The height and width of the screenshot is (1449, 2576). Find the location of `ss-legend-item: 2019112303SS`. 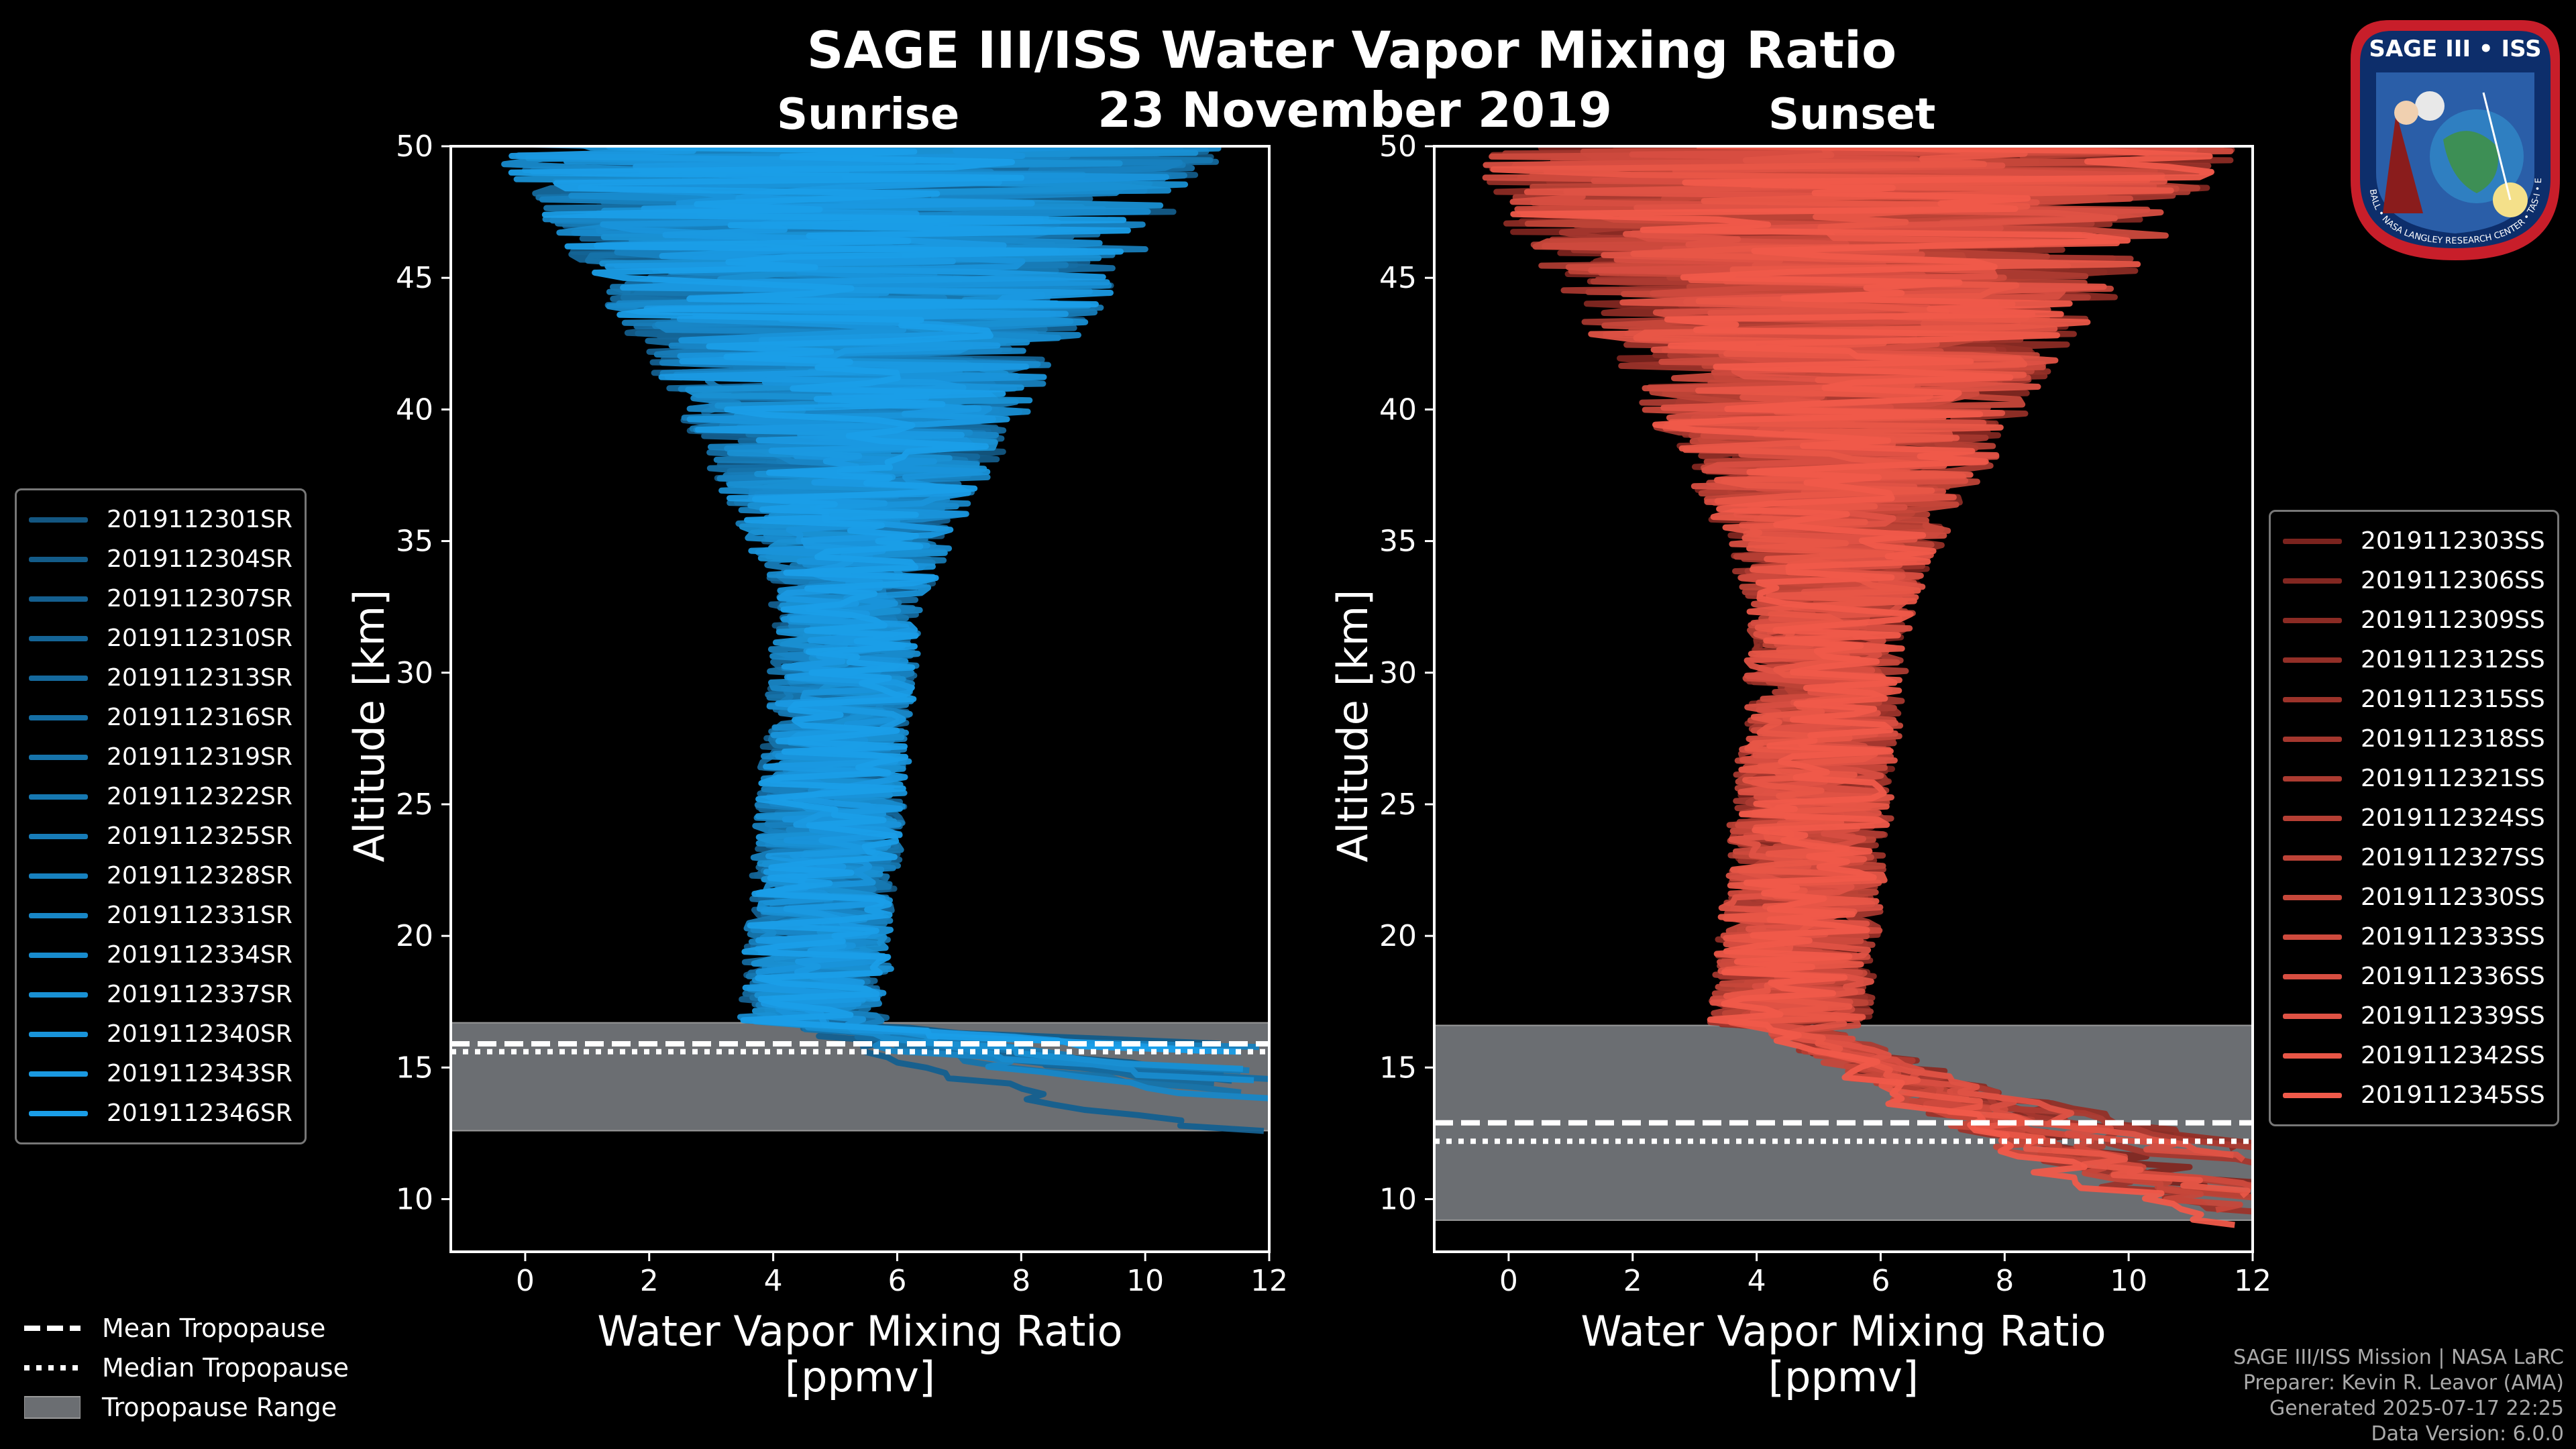

ss-legend-item: 2019112303SS is located at coordinates (2414, 541).